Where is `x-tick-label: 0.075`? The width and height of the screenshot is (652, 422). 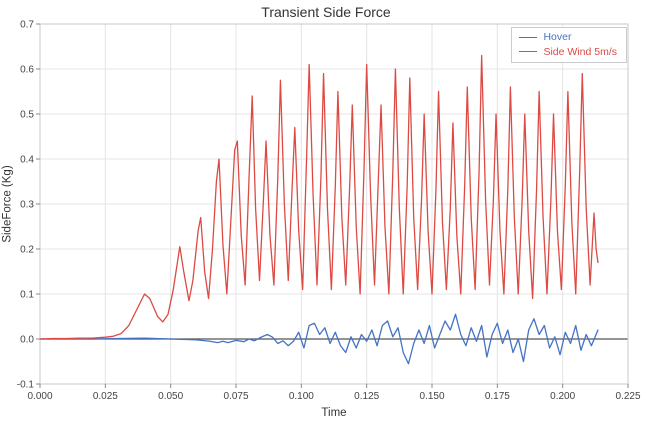 x-tick-label: 0.075 is located at coordinates (235, 396).